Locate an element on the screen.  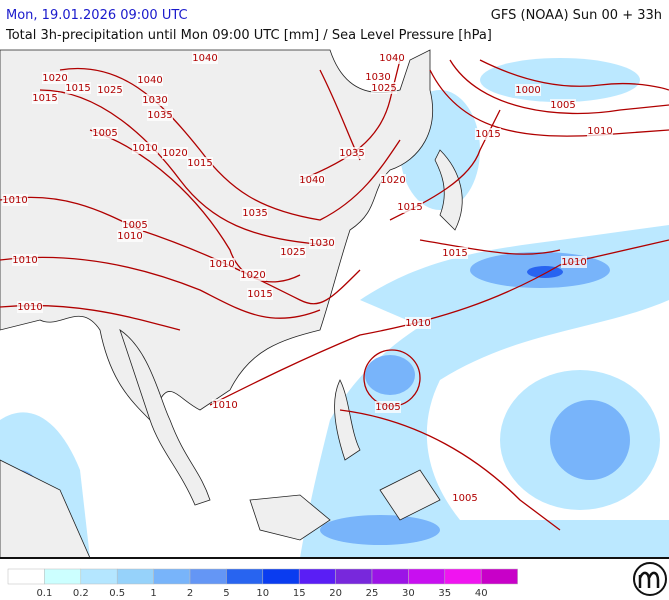
legend-label: 2 is located at coordinates (190, 593).